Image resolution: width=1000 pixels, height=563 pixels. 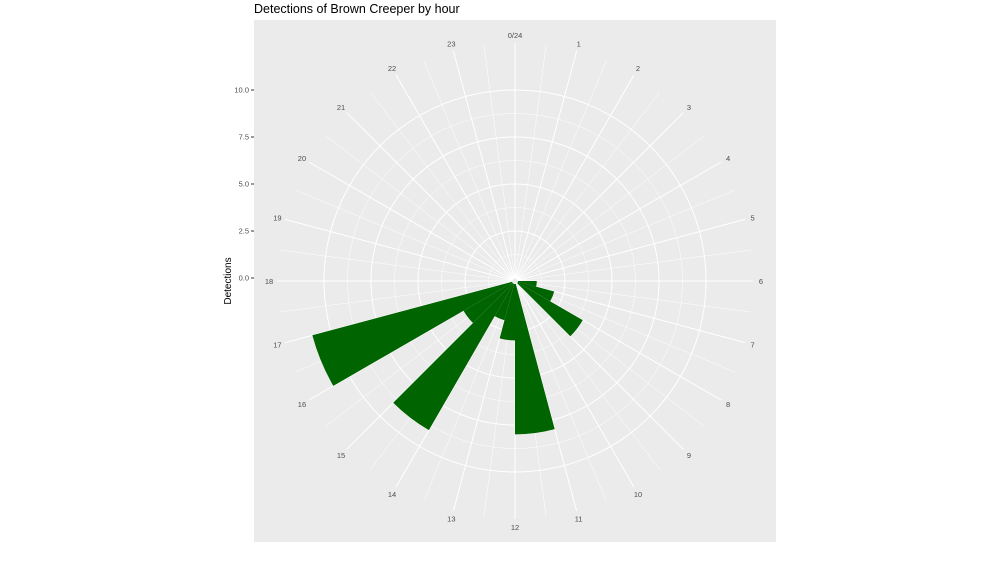 What do you see at coordinates (244, 137) in the screenshot?
I see `y-tick-label-3: 7.5` at bounding box center [244, 137].